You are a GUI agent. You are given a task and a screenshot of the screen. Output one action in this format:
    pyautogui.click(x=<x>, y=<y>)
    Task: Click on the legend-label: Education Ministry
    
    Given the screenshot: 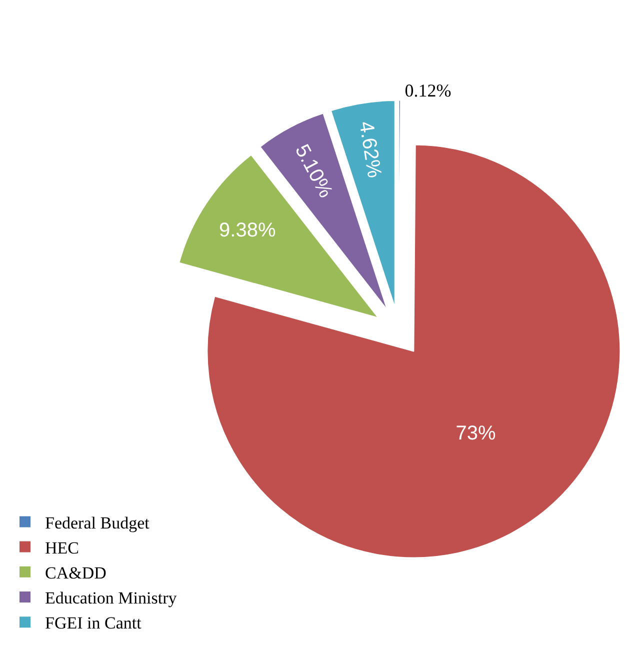 What is the action you would take?
    pyautogui.click(x=111, y=598)
    